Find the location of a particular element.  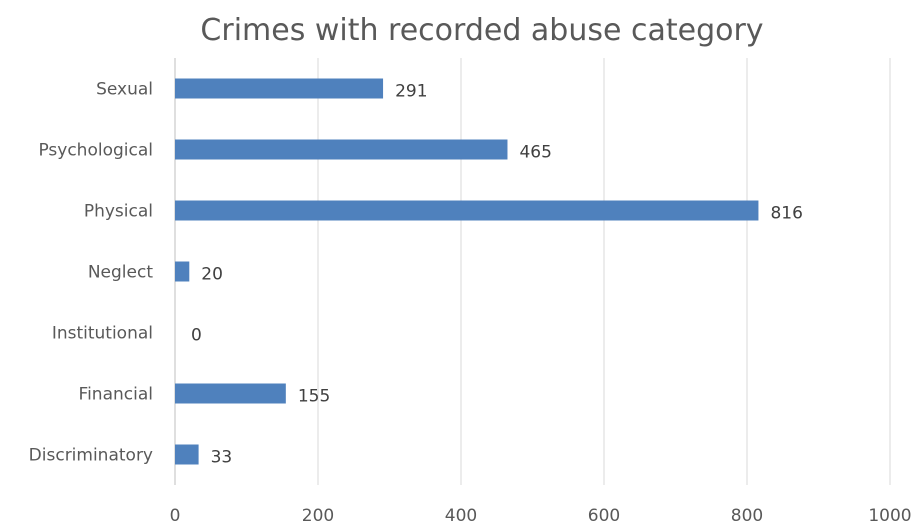

data-label: 465 is located at coordinates (535, 153).